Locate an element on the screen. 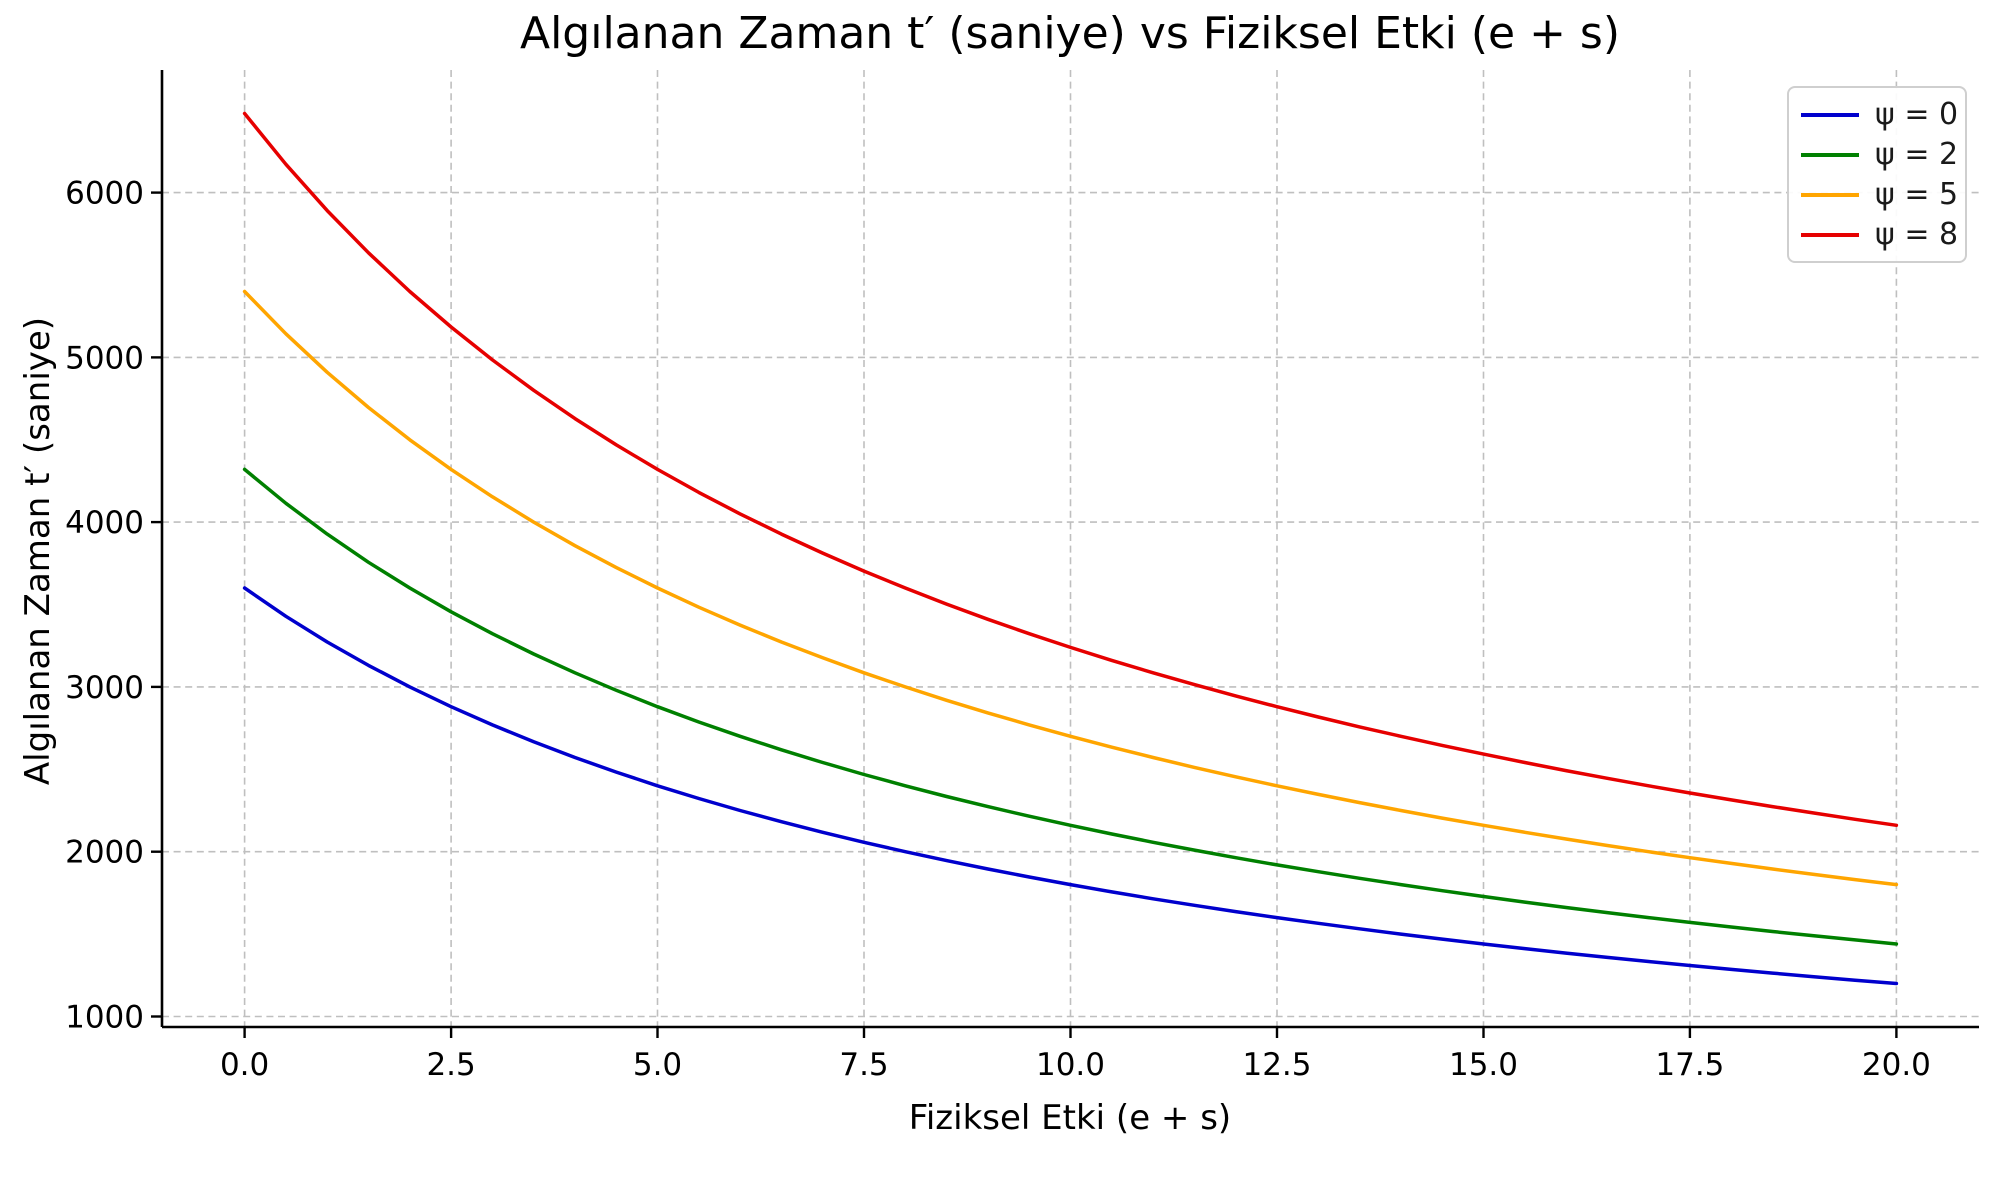 This screenshot has height=1192, width=2000. legend: ψ = 0 ψ = 2 ψ = 5 ψ = 8 is located at coordinates (1877, 174).